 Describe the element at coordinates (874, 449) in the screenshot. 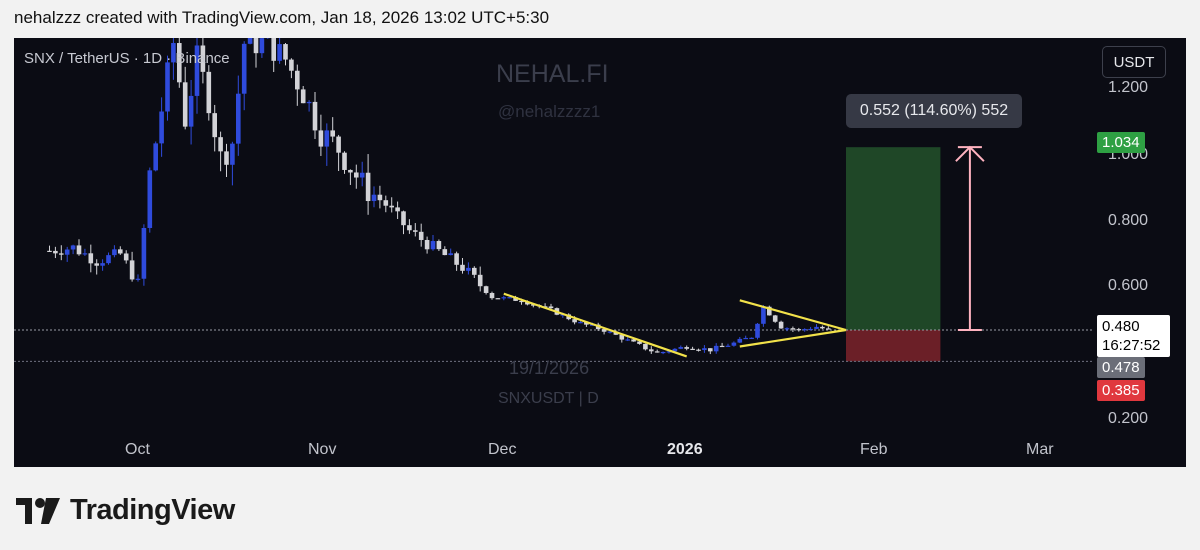

I see `time-tick: Feb` at that location.